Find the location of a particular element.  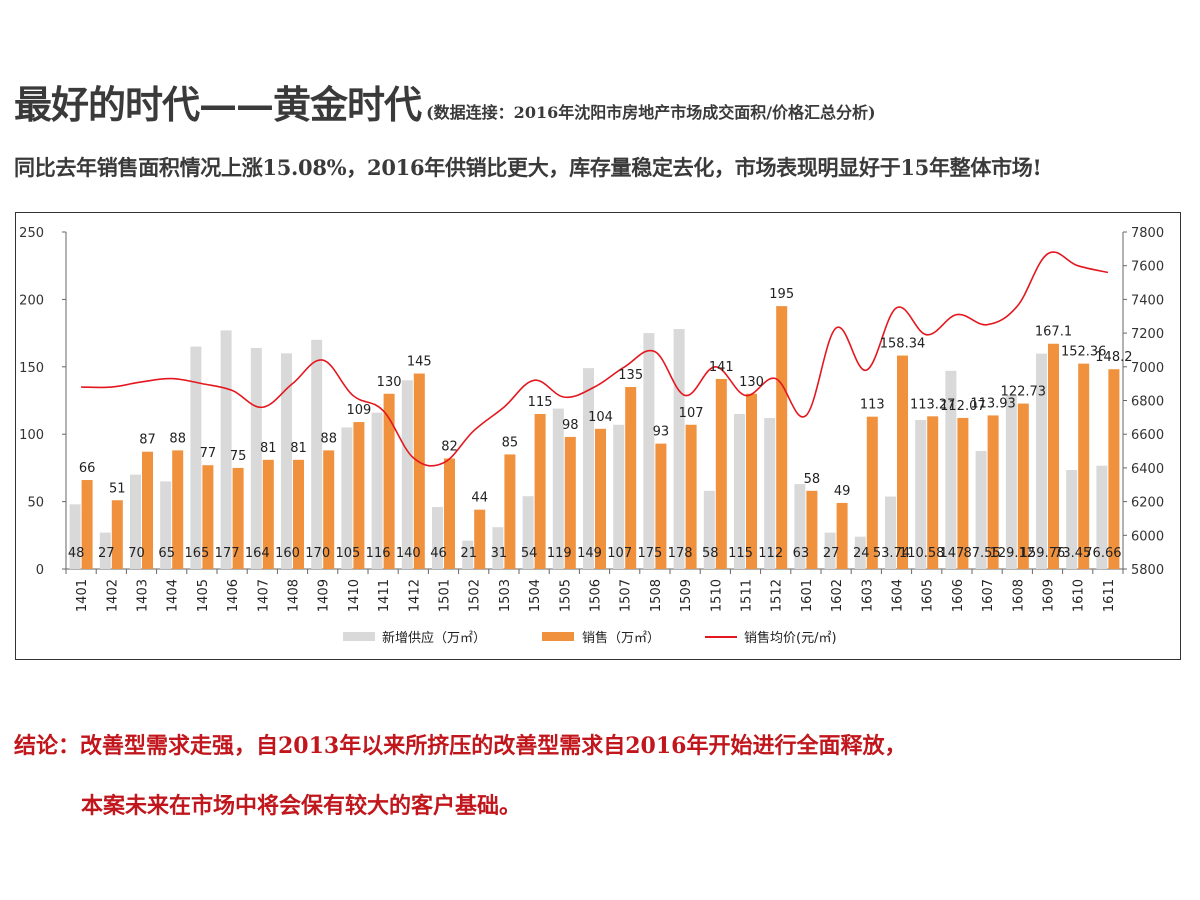

sales-data-label: 49 is located at coordinates (842, 491).